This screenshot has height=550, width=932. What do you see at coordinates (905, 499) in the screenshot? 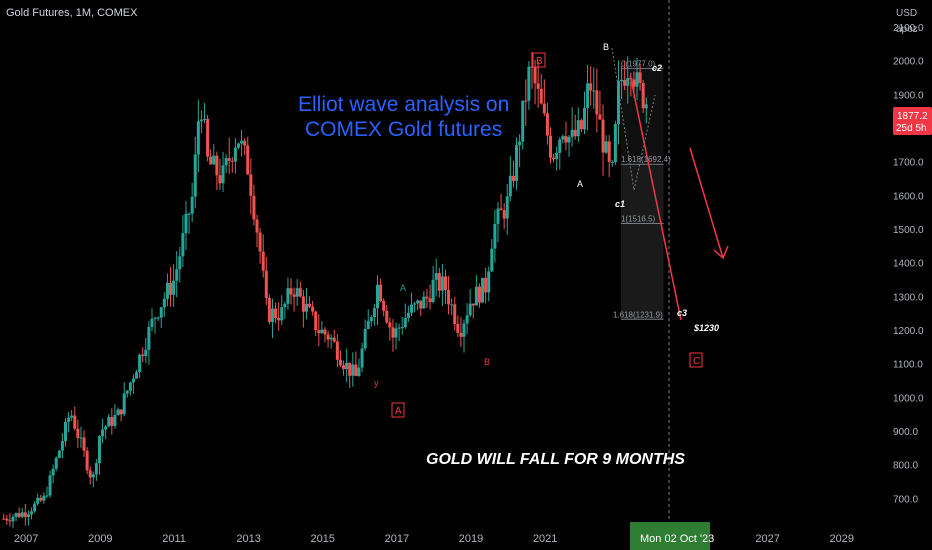
I see `price-tick-label: 700.0` at bounding box center [905, 499].